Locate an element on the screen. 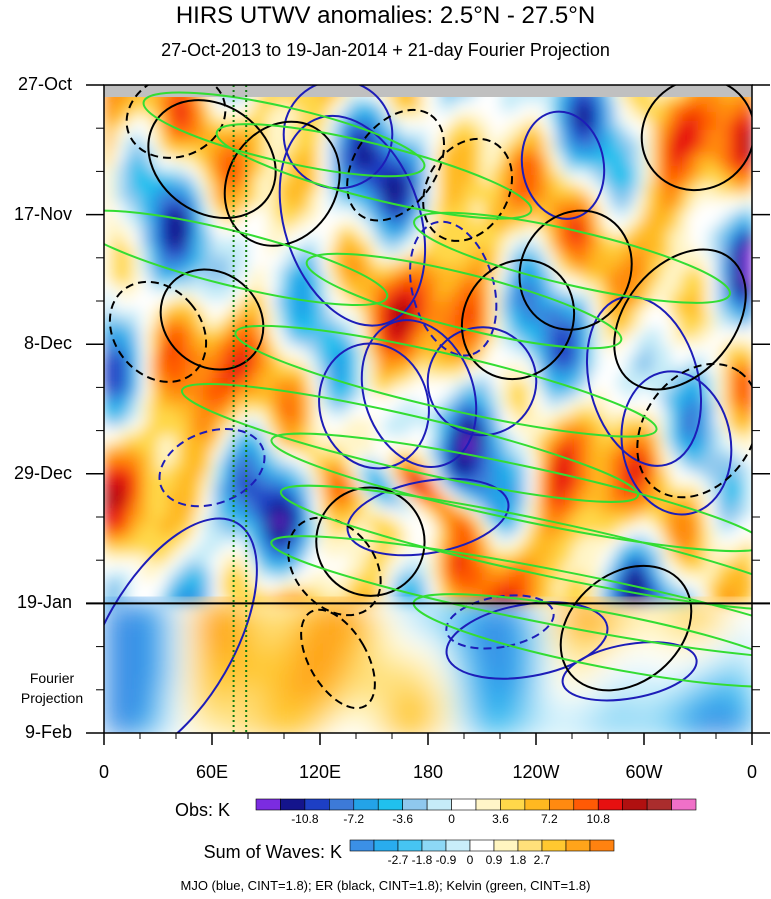 The height and width of the screenshot is (899, 771). obs-colorbar-label: Obs: K is located at coordinates (202, 810).